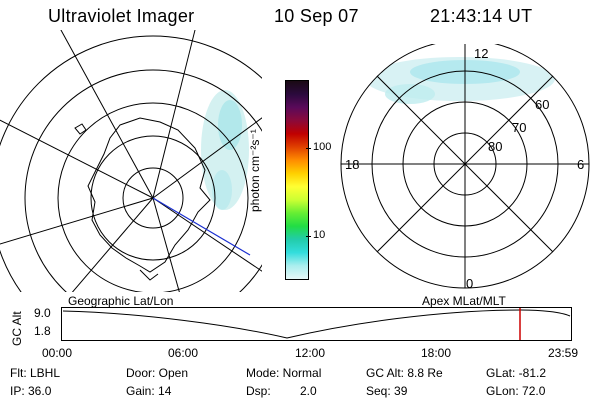  Describe the element at coordinates (352, 164) in the screenshot. I see `mlt-label-18: 18` at that location.